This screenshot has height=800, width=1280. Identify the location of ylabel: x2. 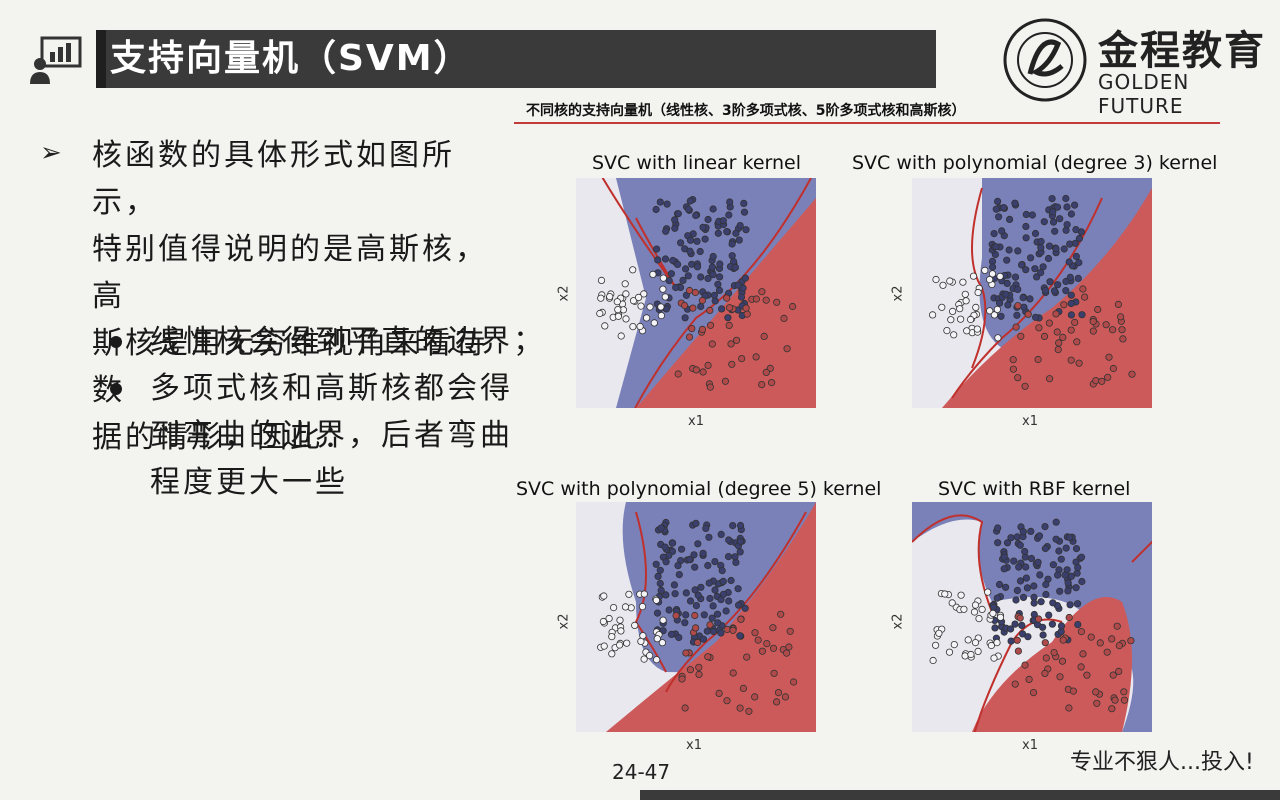
(564, 621).